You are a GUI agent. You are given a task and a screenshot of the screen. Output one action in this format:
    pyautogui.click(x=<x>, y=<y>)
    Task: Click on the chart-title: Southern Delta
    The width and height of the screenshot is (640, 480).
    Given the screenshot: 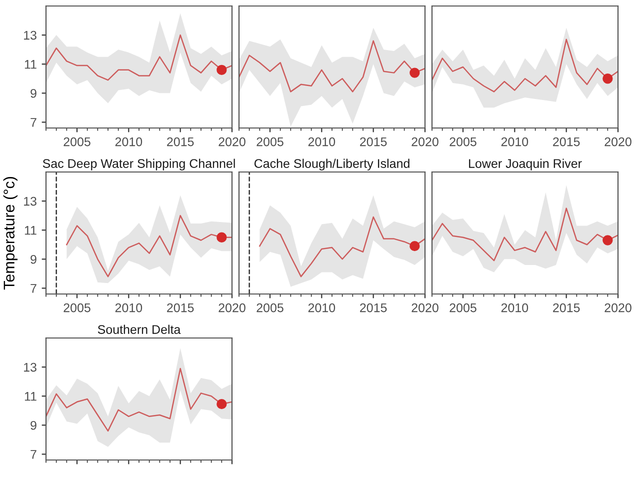 What is the action you would take?
    pyautogui.click(x=139, y=329)
    